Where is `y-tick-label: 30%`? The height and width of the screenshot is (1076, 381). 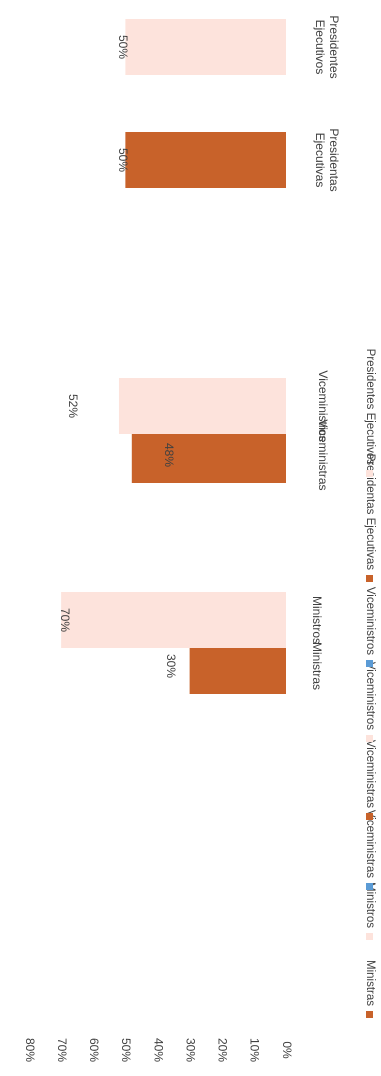 y-tick-label: 30% is located at coordinates (190, 1050).